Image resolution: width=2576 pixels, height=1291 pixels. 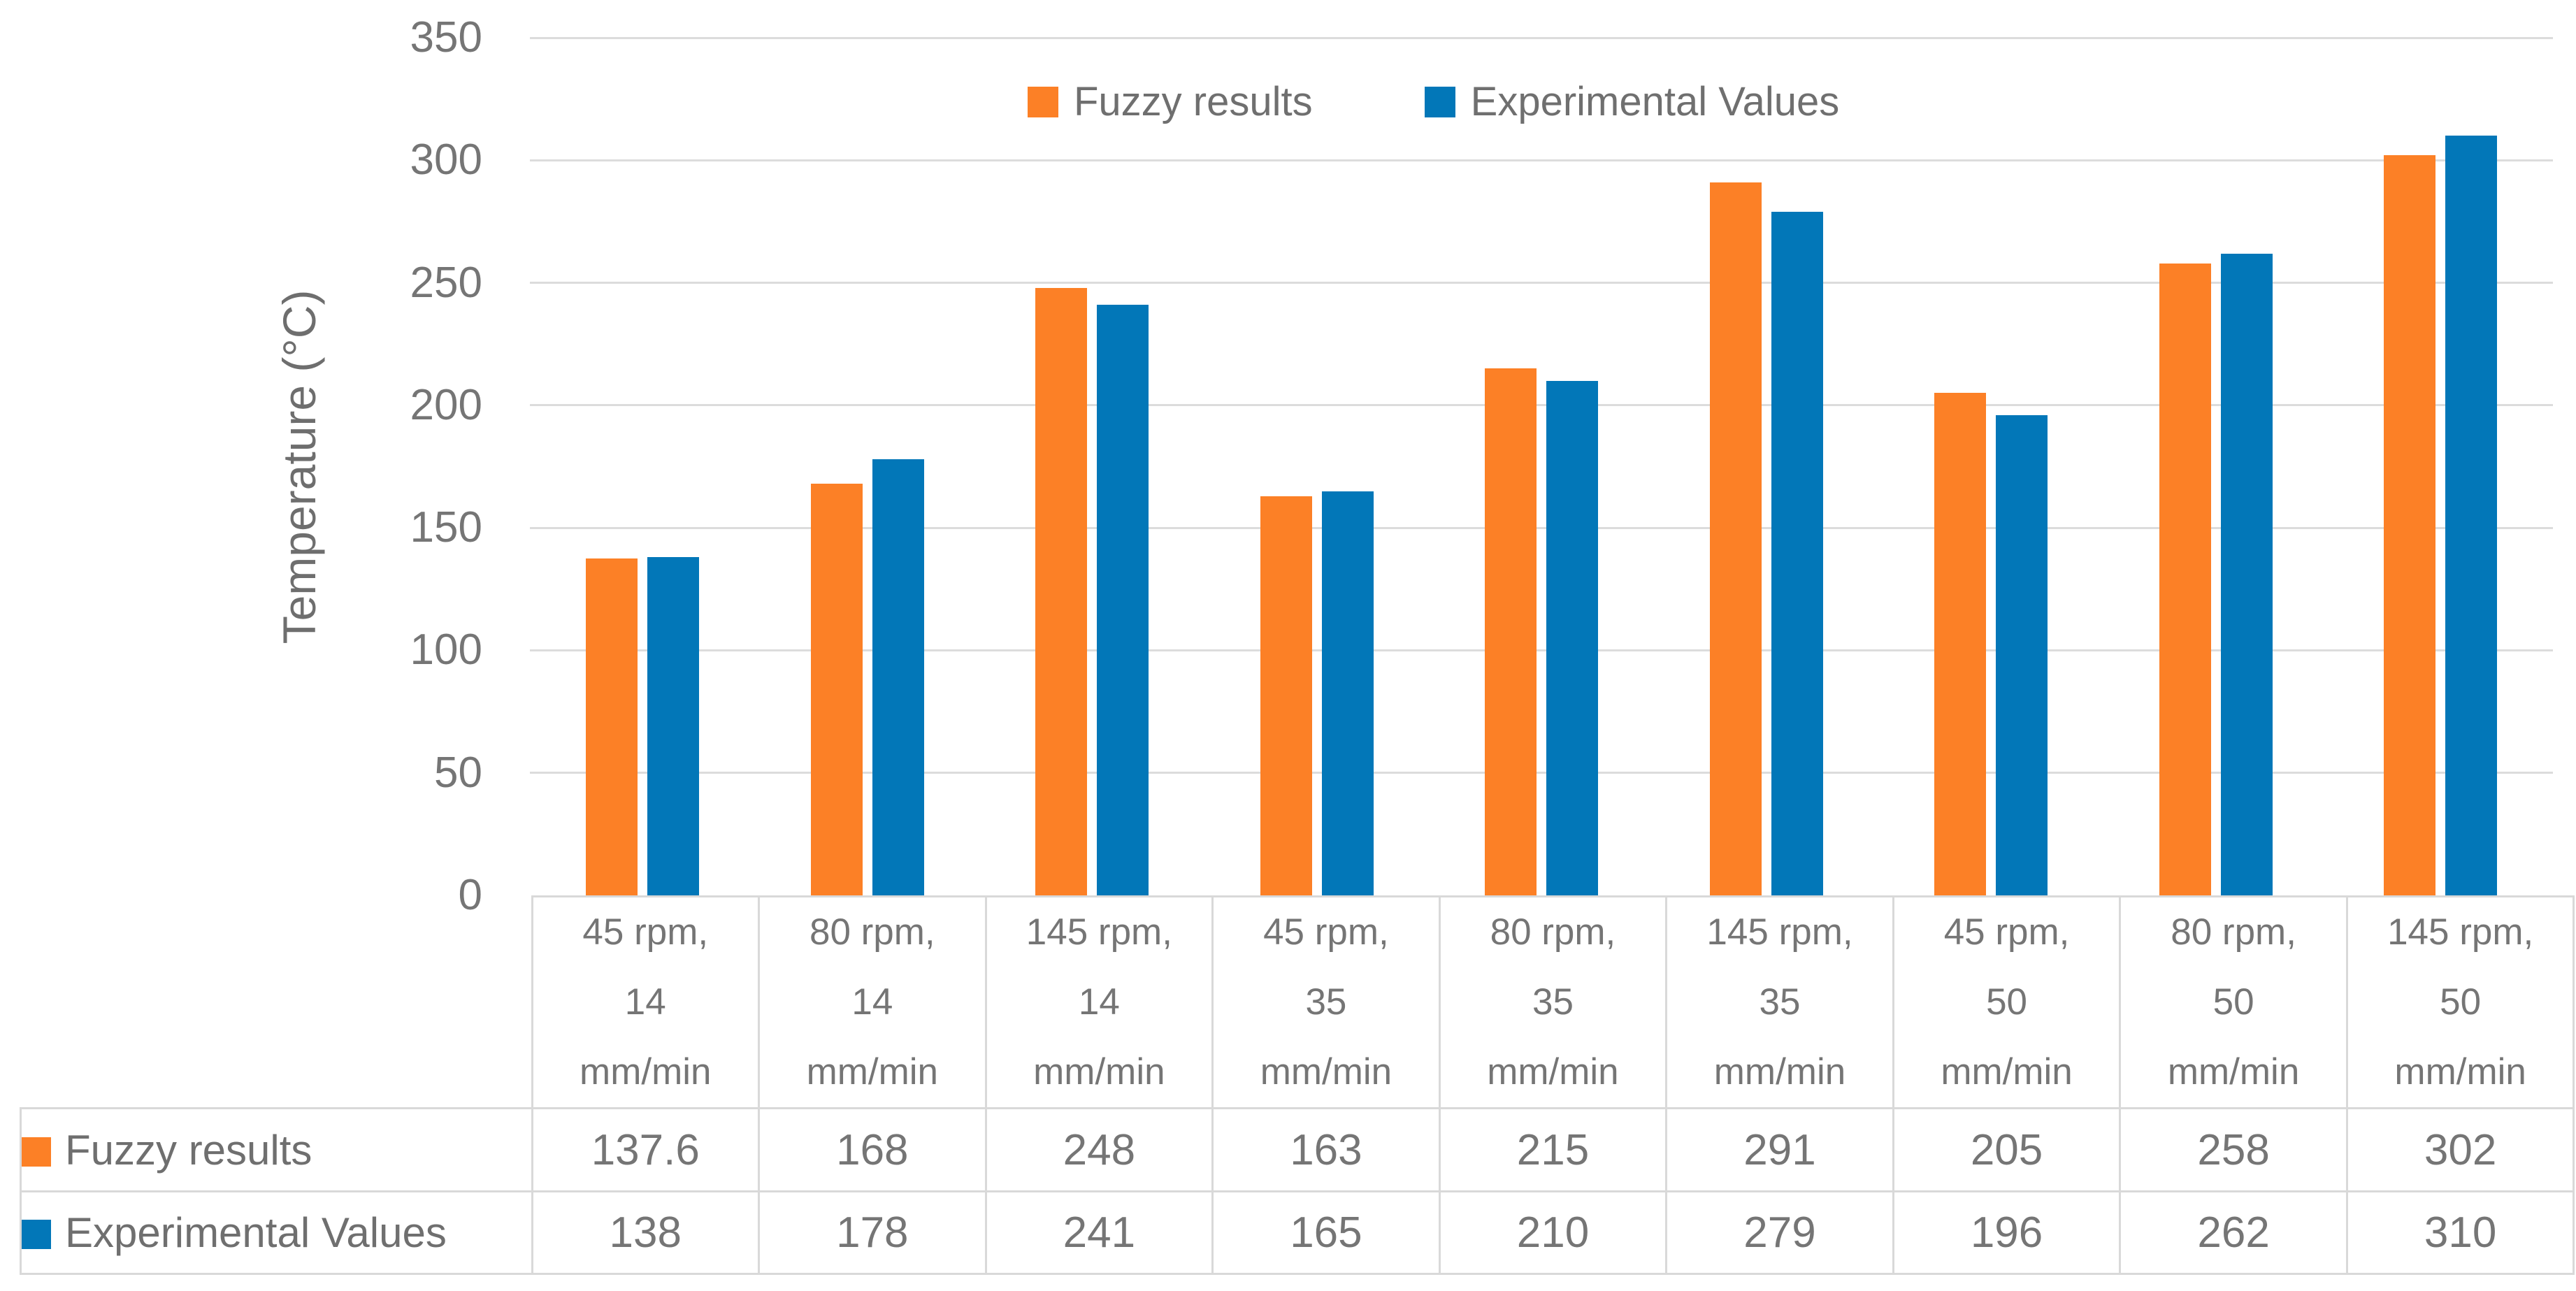 What do you see at coordinates (2233, 1232) in the screenshot?
I see `value-cell: 262` at bounding box center [2233, 1232].